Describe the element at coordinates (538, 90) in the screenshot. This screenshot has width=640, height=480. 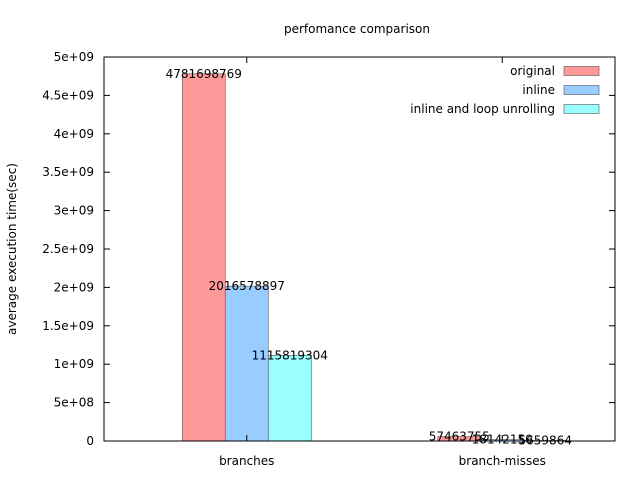
I see `legend-label: inline` at that location.